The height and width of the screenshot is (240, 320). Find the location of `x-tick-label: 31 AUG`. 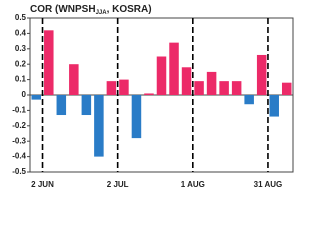

x-tick-label: 31 AUG is located at coordinates (268, 184).